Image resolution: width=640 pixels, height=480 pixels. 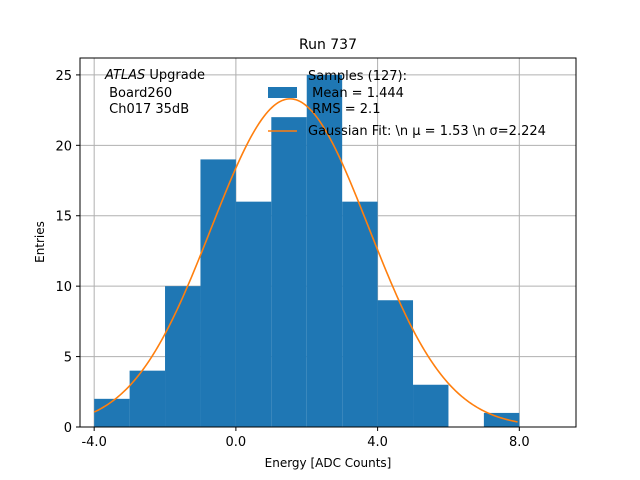 What do you see at coordinates (357, 76) in the screenshot?
I see `legend-samples-label: Samples (127):` at bounding box center [357, 76].